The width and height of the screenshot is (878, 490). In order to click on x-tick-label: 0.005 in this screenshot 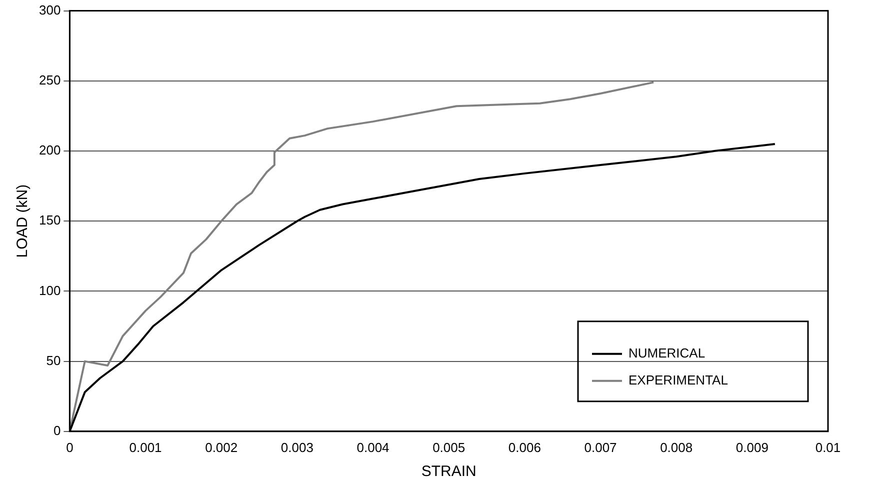, I will do `click(449, 447)`.